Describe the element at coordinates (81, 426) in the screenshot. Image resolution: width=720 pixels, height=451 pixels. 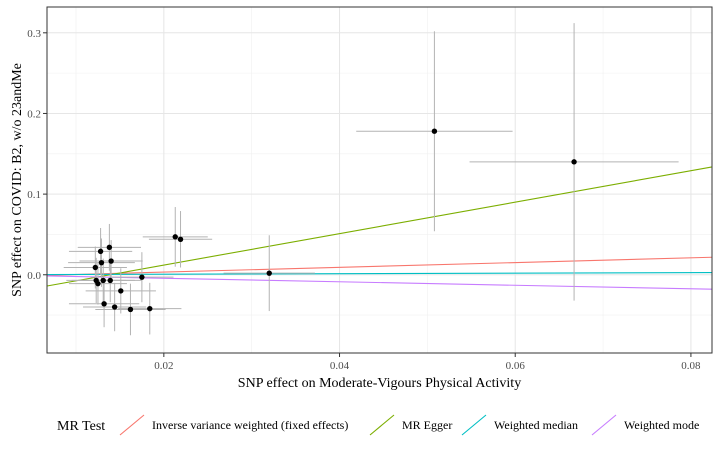
I see `legend-title: MR Test` at that location.